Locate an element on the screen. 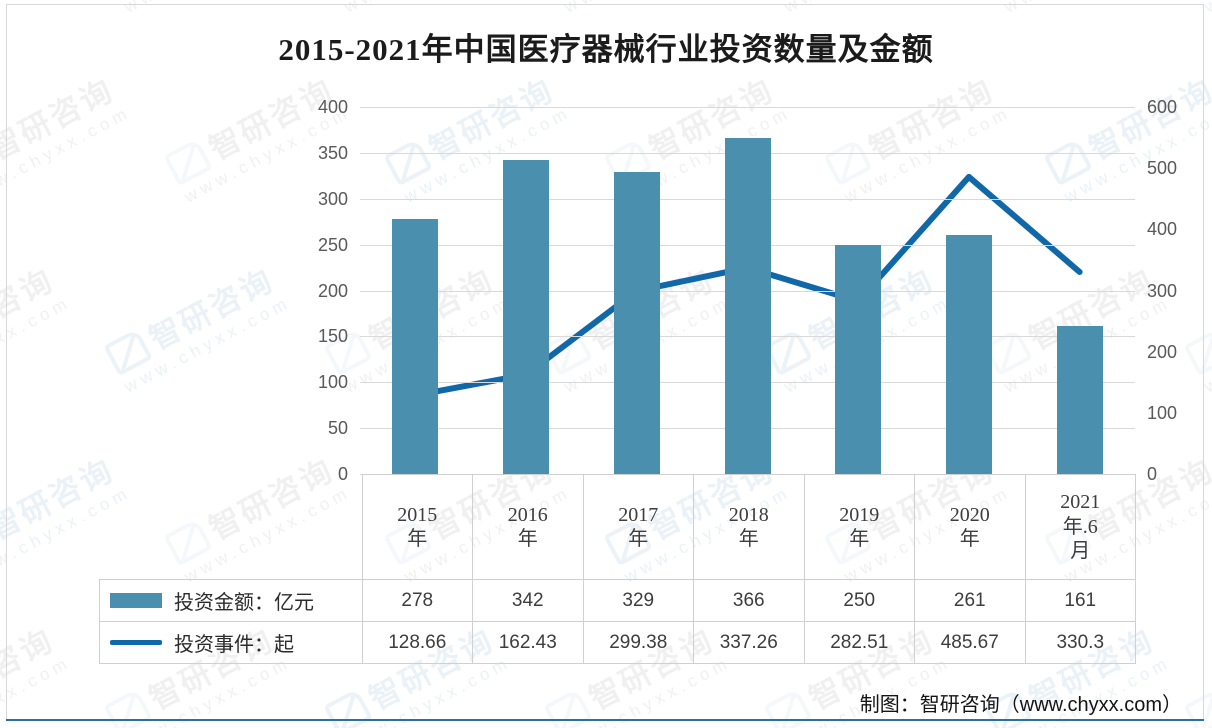  gridline is located at coordinates (747, 107).